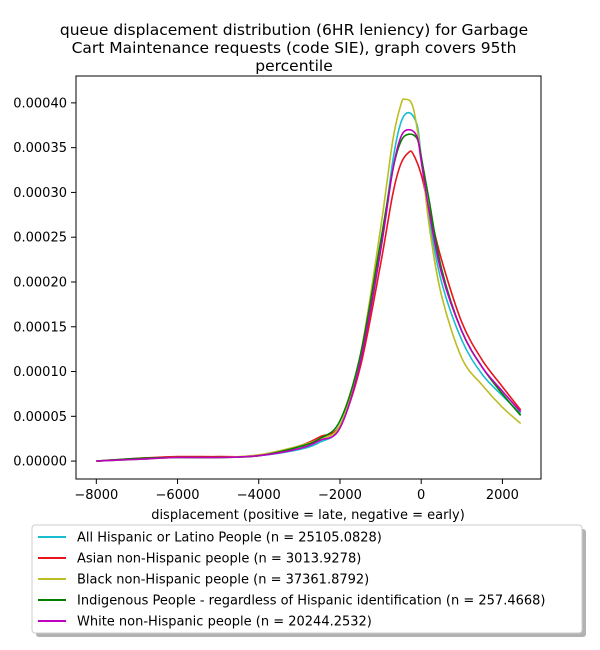 This screenshot has height=650, width=600. Describe the element at coordinates (40, 238) in the screenshot. I see `y-tick-label: 0.00025` at that location.